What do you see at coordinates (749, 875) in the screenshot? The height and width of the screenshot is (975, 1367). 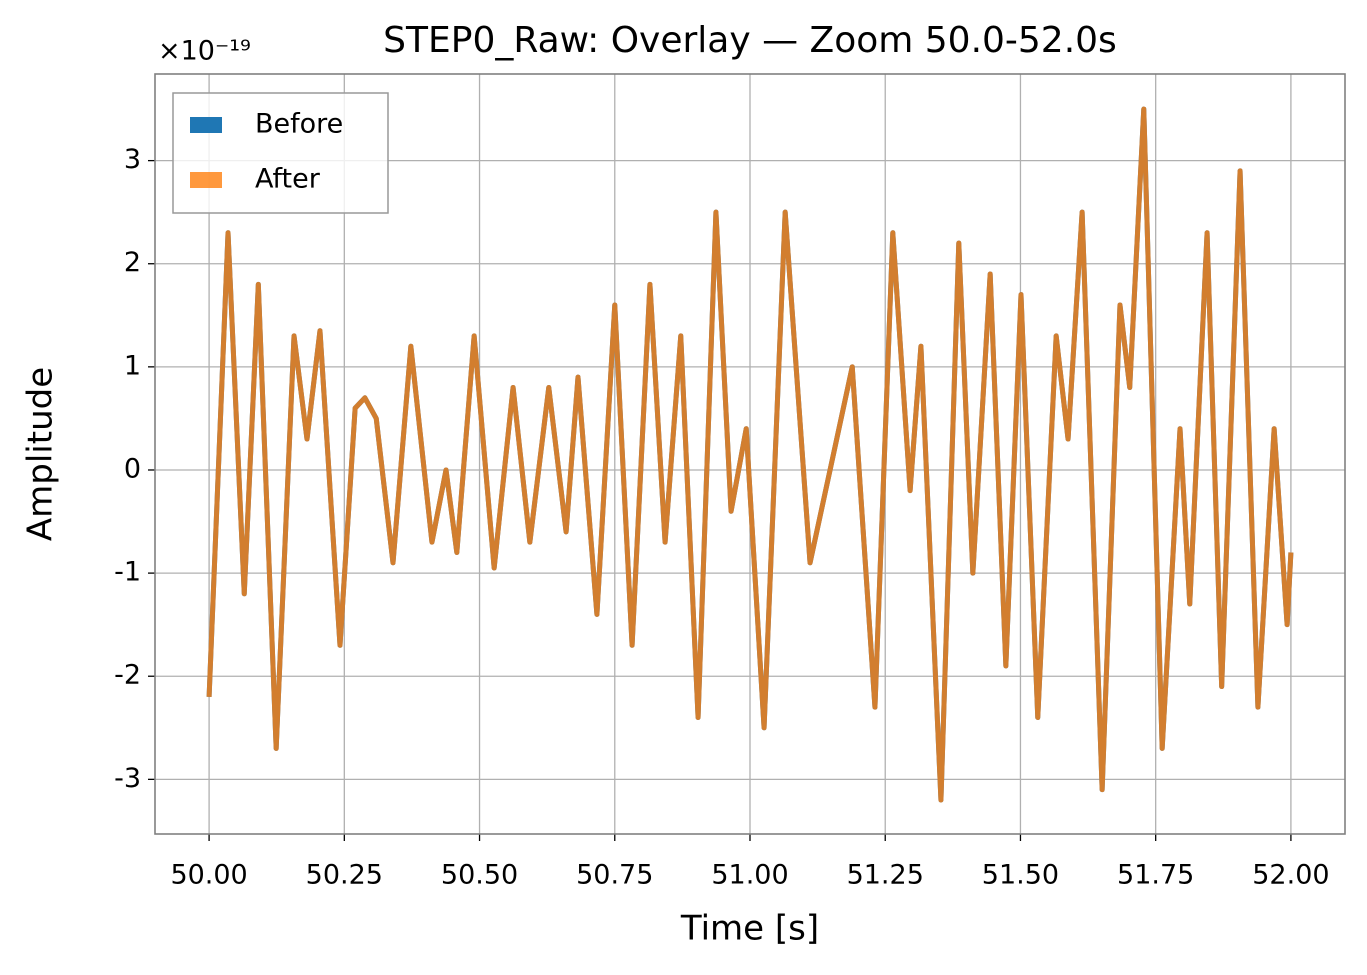 I see `x-tick-label: 51.00` at bounding box center [749, 875].